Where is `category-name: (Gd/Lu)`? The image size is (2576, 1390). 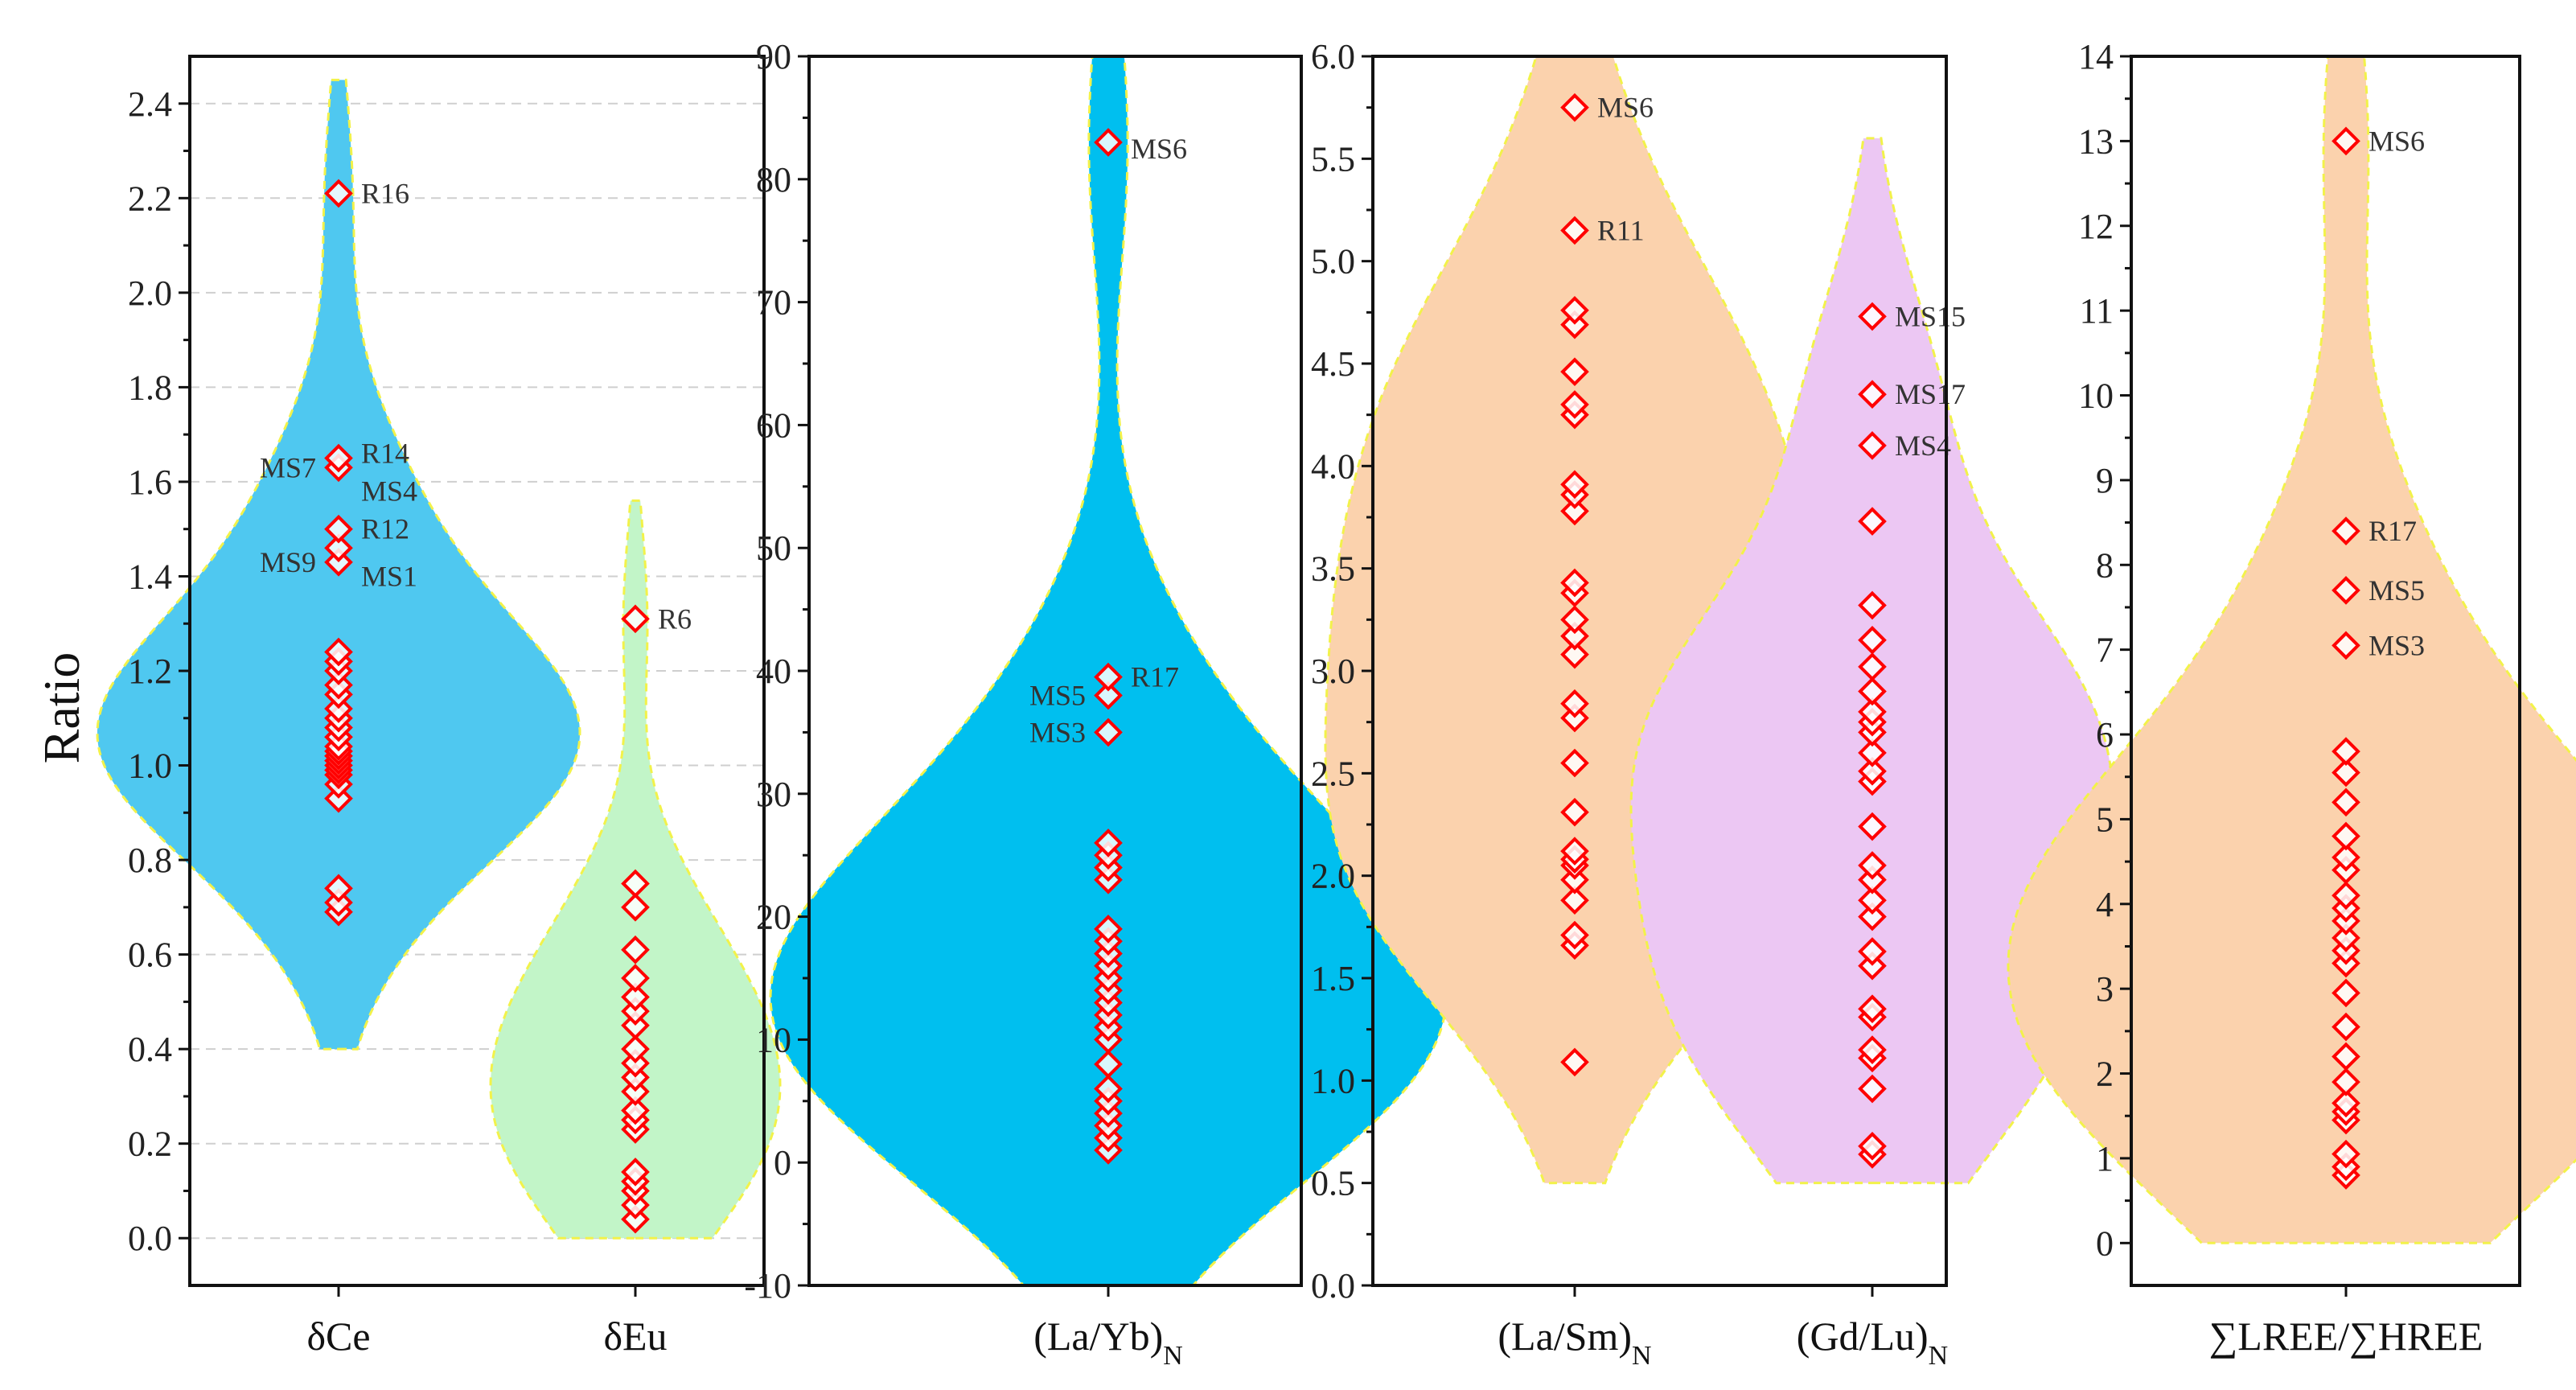
category-name: (Gd/Lu) is located at coordinates (1863, 1336).